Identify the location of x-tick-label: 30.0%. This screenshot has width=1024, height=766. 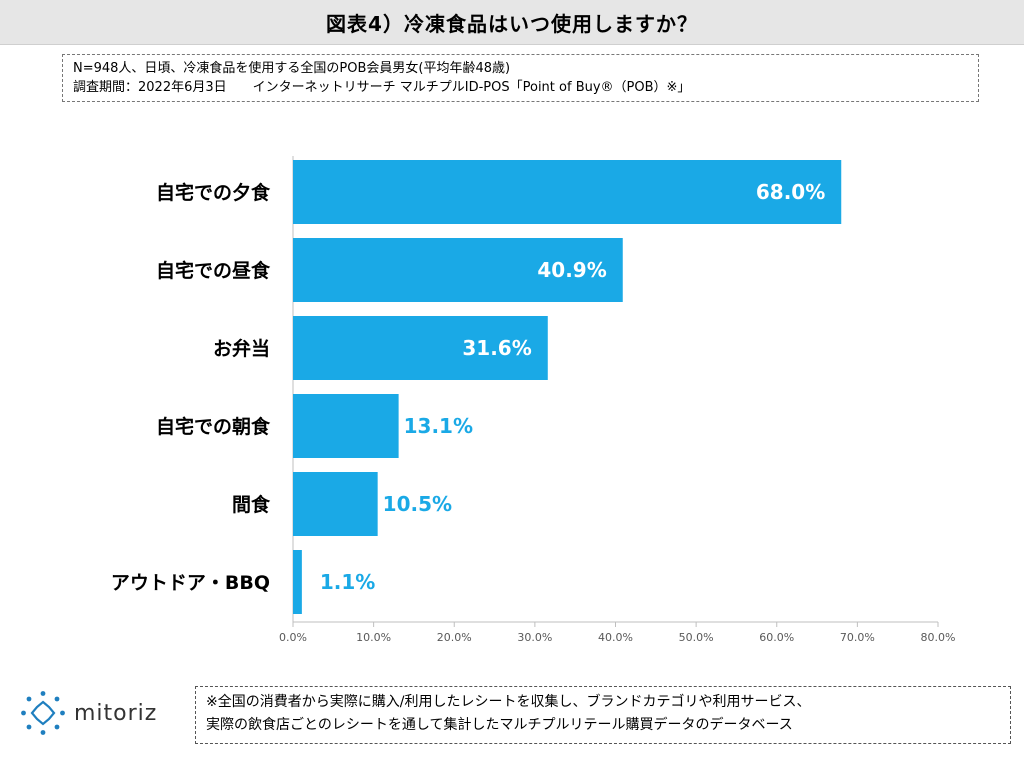
(534, 637).